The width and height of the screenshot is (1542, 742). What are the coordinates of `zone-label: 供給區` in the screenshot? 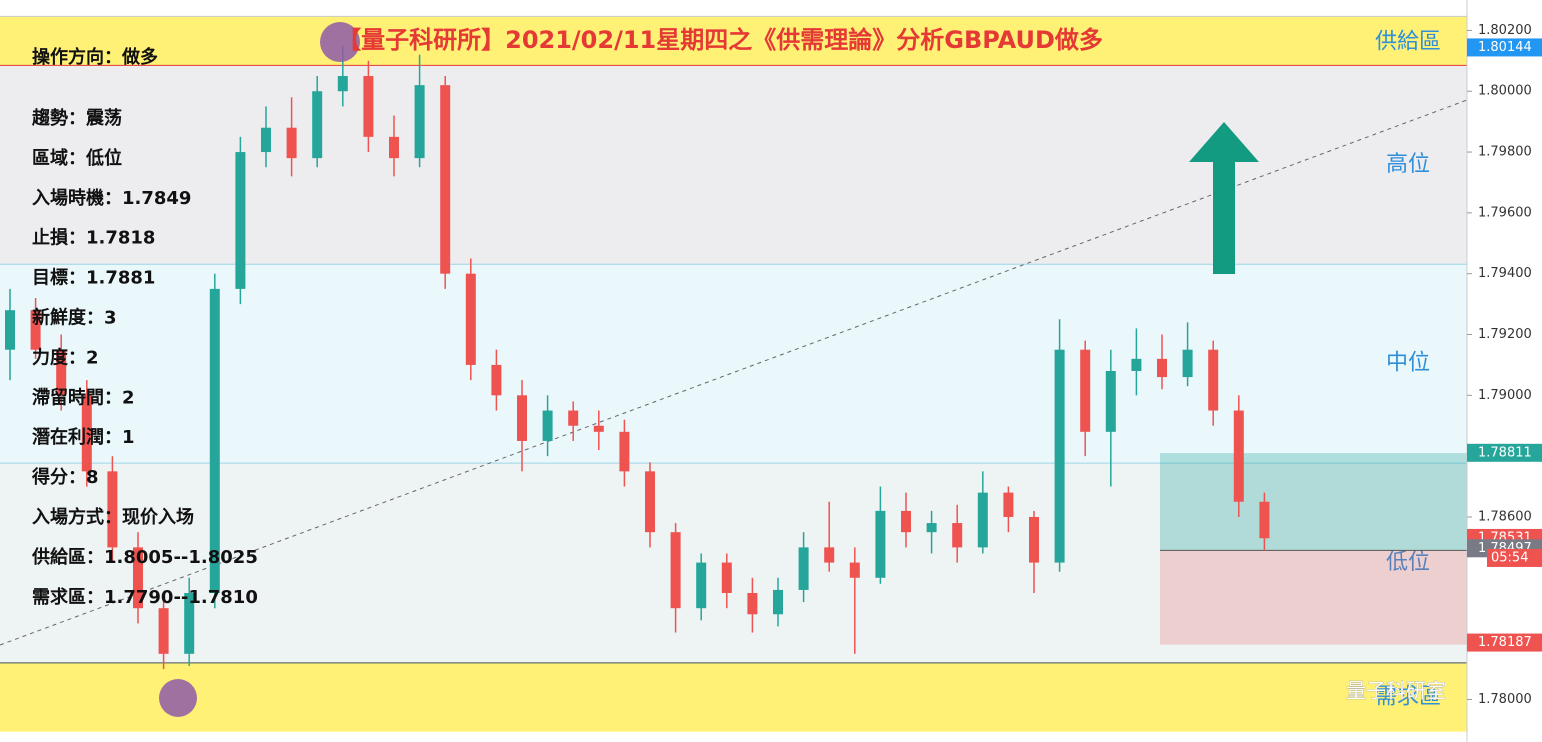 It's located at (1408, 41).